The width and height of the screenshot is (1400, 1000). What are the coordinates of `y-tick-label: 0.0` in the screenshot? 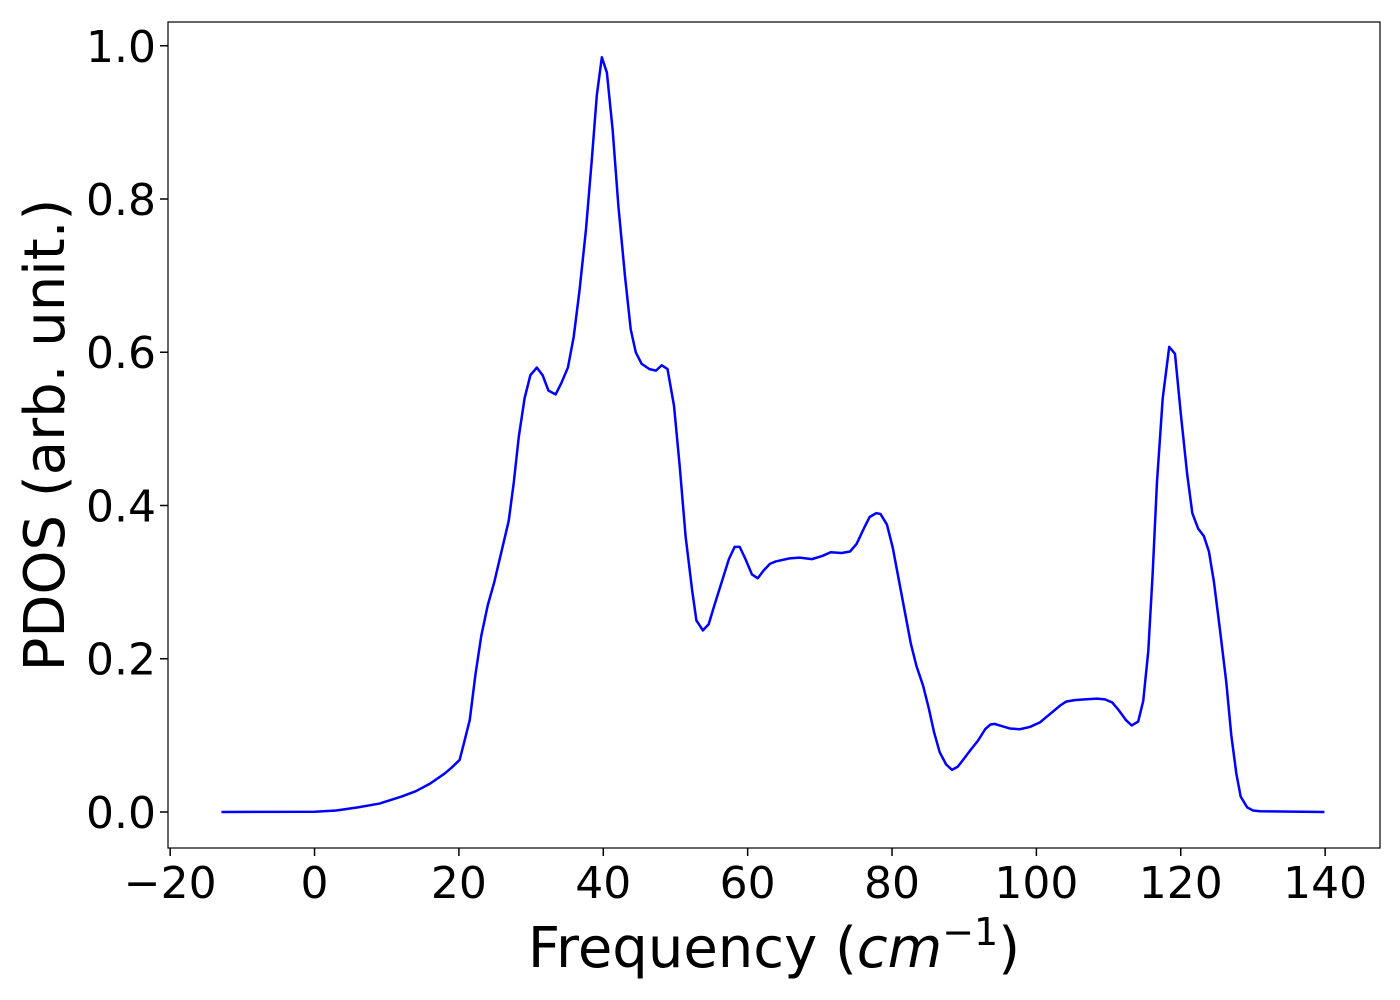 It's located at (121, 813).